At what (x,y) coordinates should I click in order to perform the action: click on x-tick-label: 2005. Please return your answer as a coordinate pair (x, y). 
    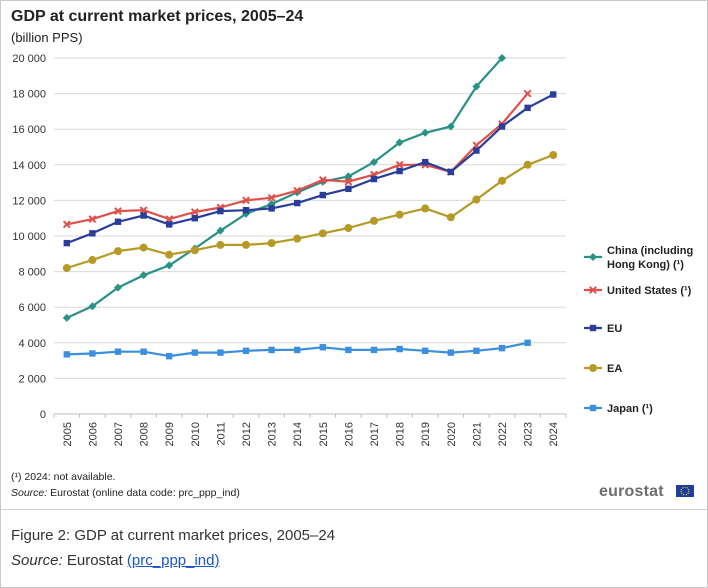
    Looking at the image, I should click on (68, 434).